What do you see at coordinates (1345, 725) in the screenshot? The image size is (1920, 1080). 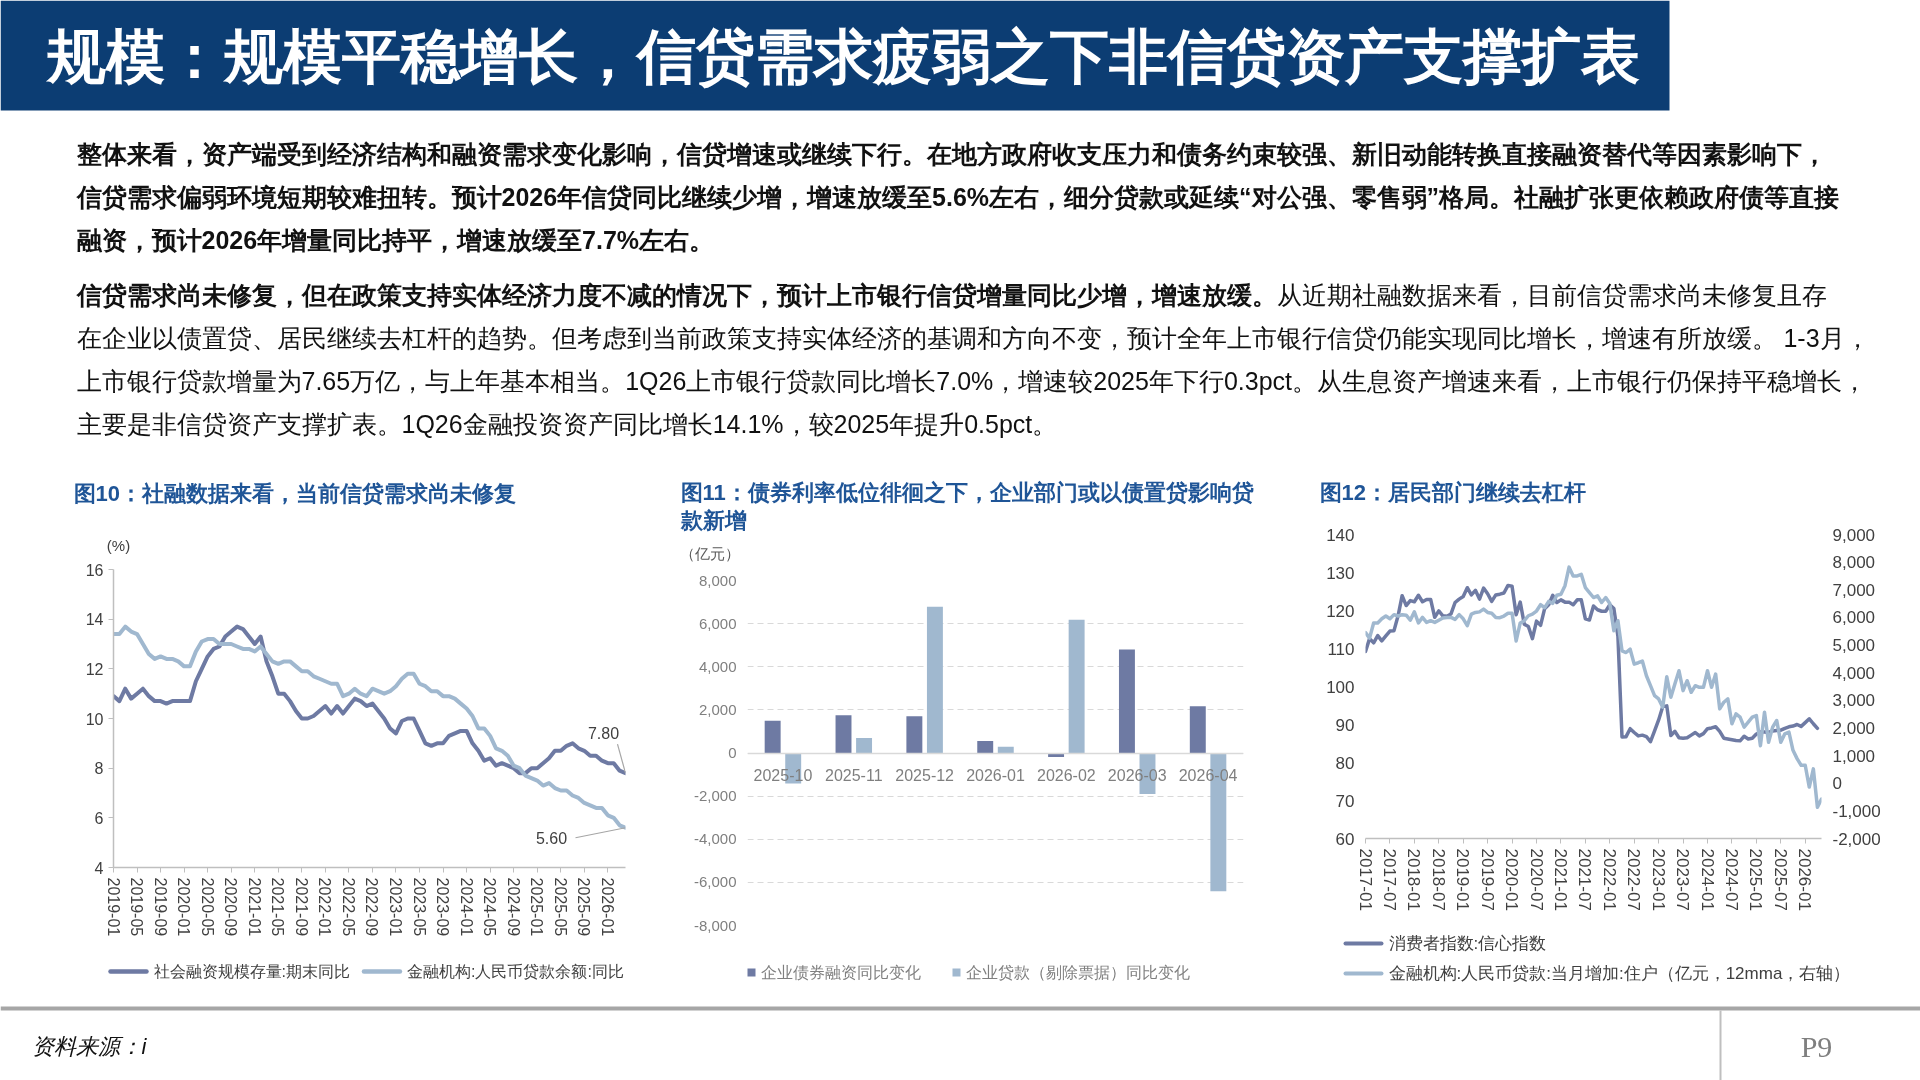 I see `y-tick-label: 90` at bounding box center [1345, 725].